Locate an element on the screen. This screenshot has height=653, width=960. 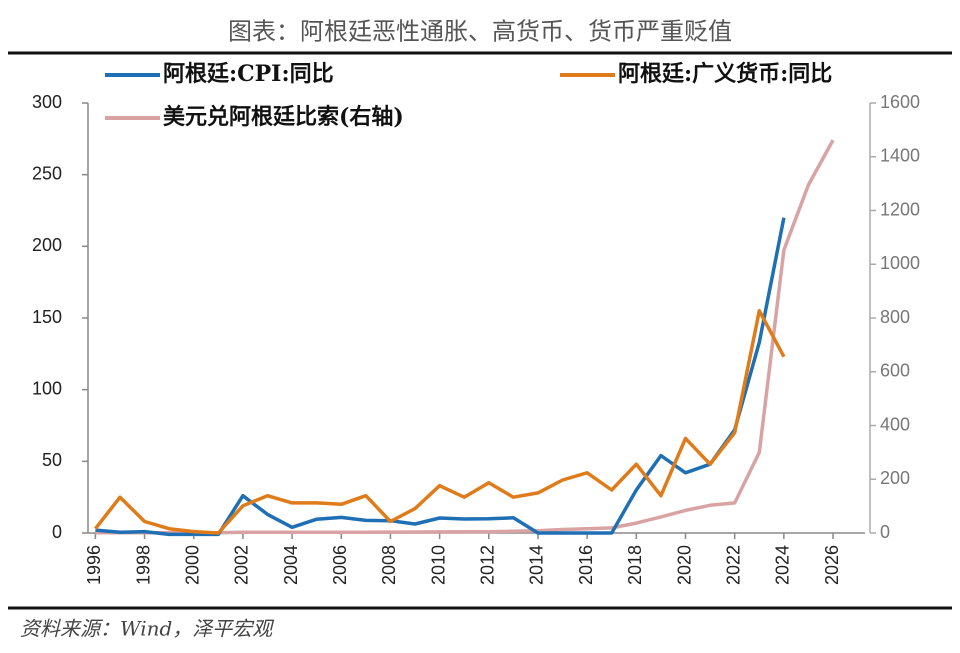
y2-tick-label: 600 is located at coordinates (895, 371).